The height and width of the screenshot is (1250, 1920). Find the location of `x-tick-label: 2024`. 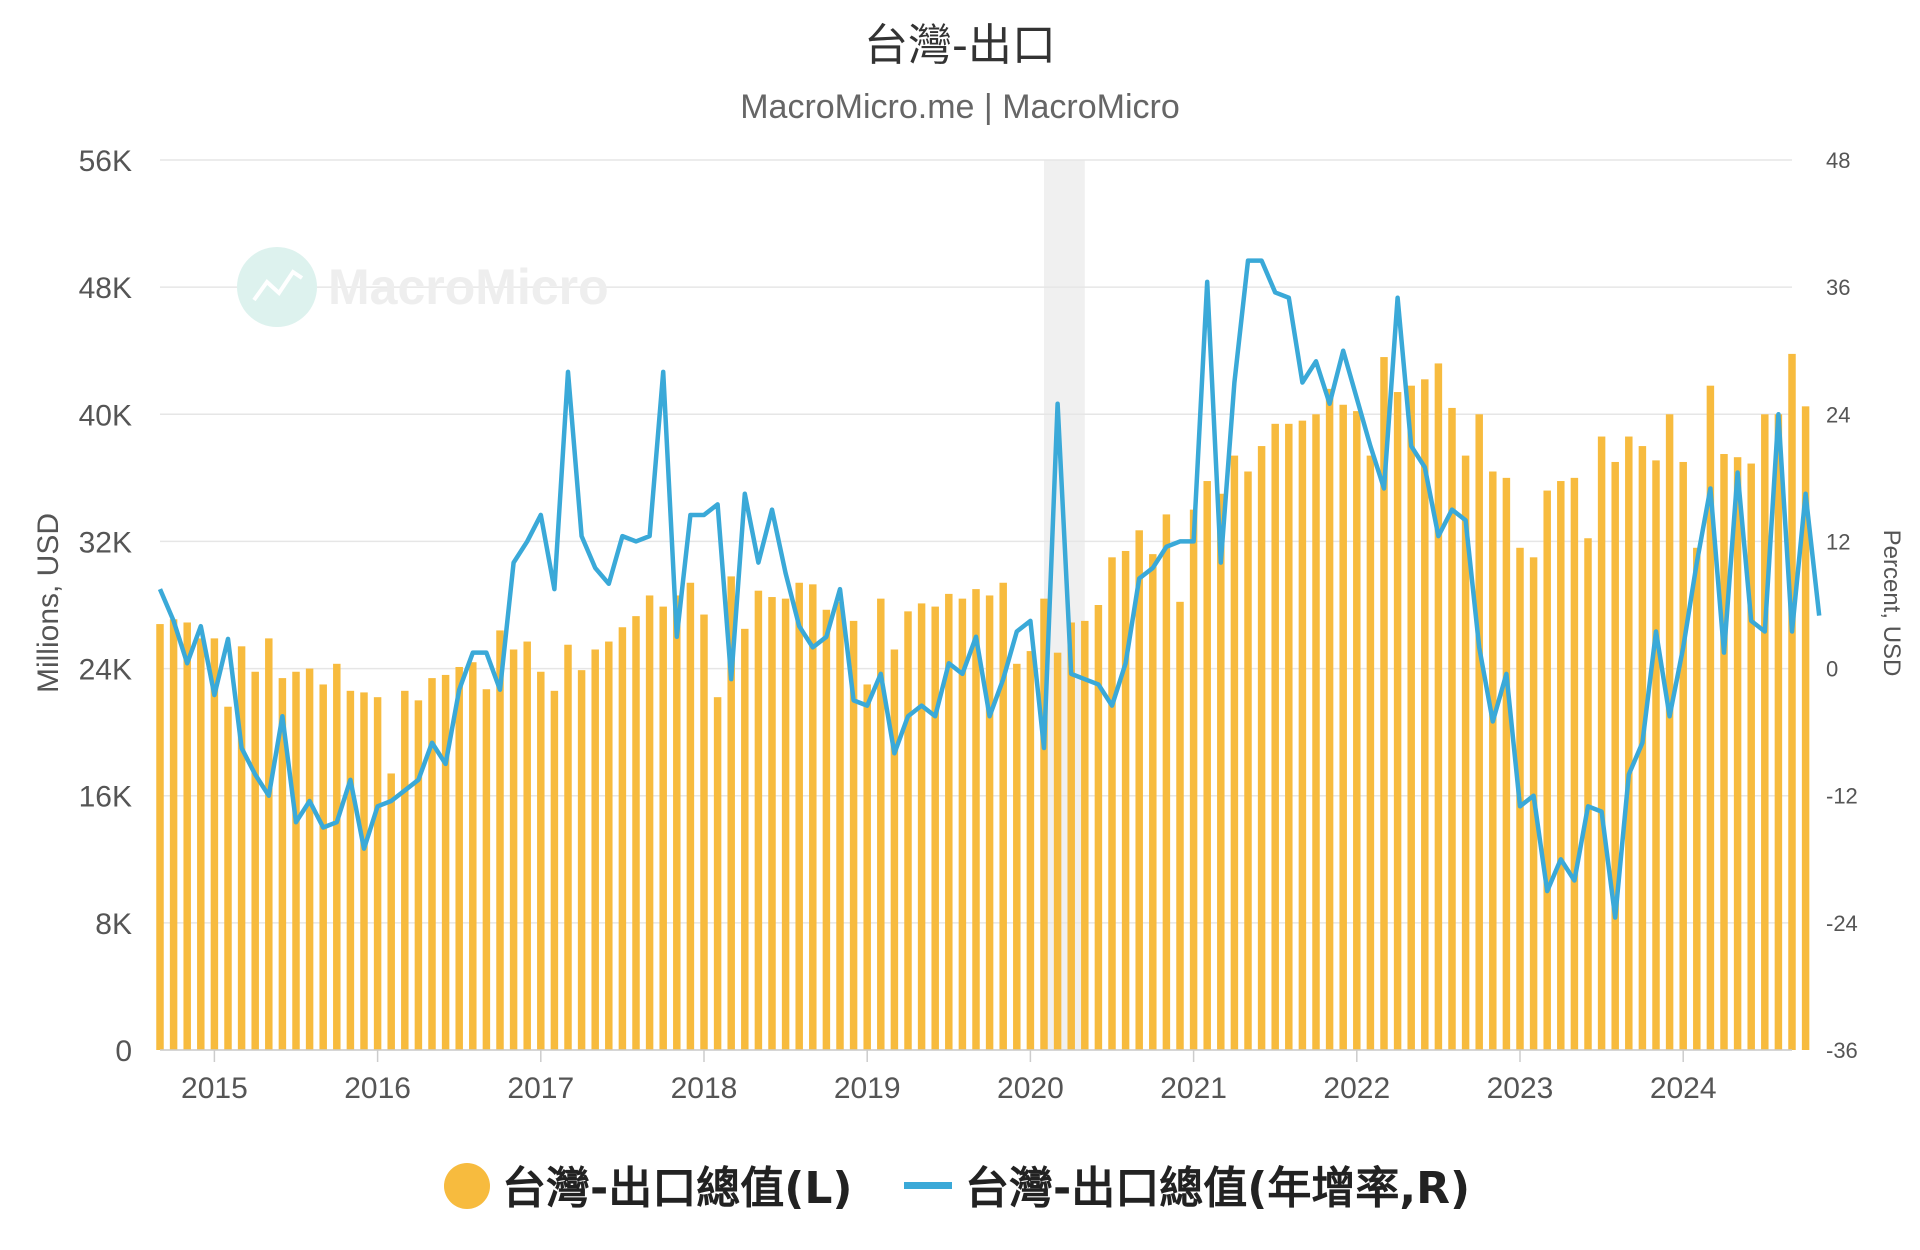

x-tick-label: 2024 is located at coordinates (1683, 1088).